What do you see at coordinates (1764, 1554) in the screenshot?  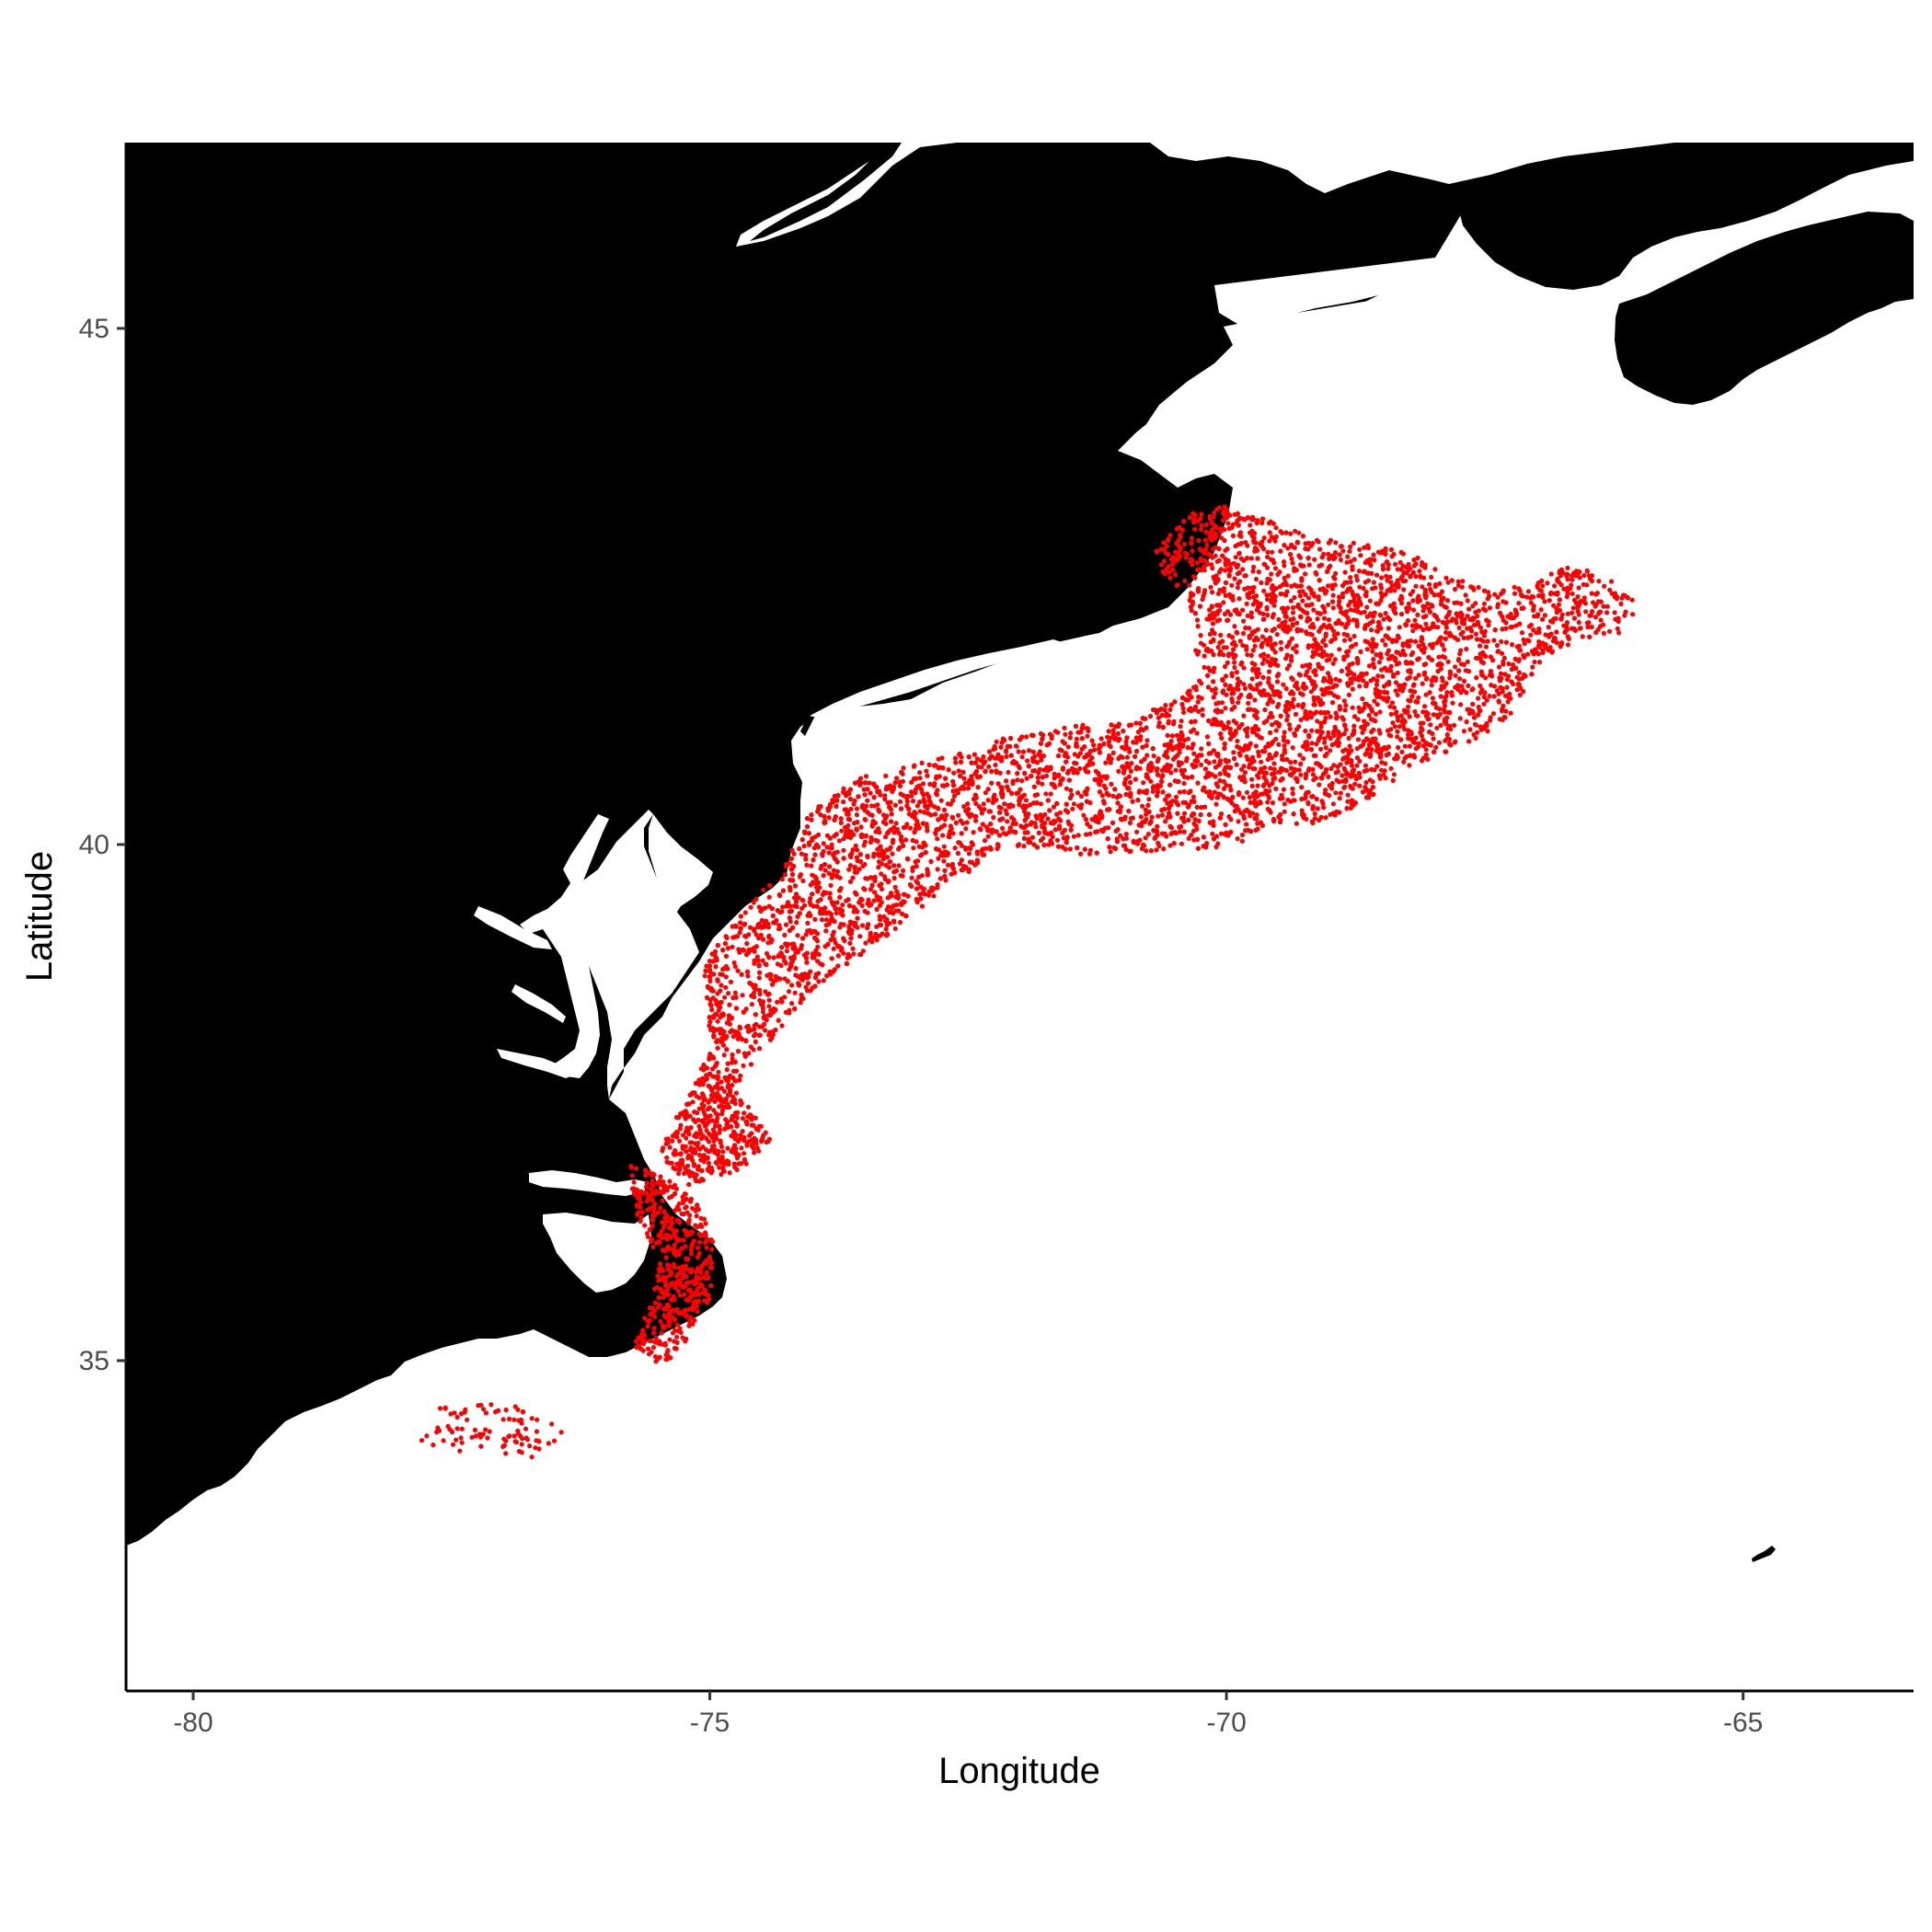 I see `land-bermuda` at bounding box center [1764, 1554].